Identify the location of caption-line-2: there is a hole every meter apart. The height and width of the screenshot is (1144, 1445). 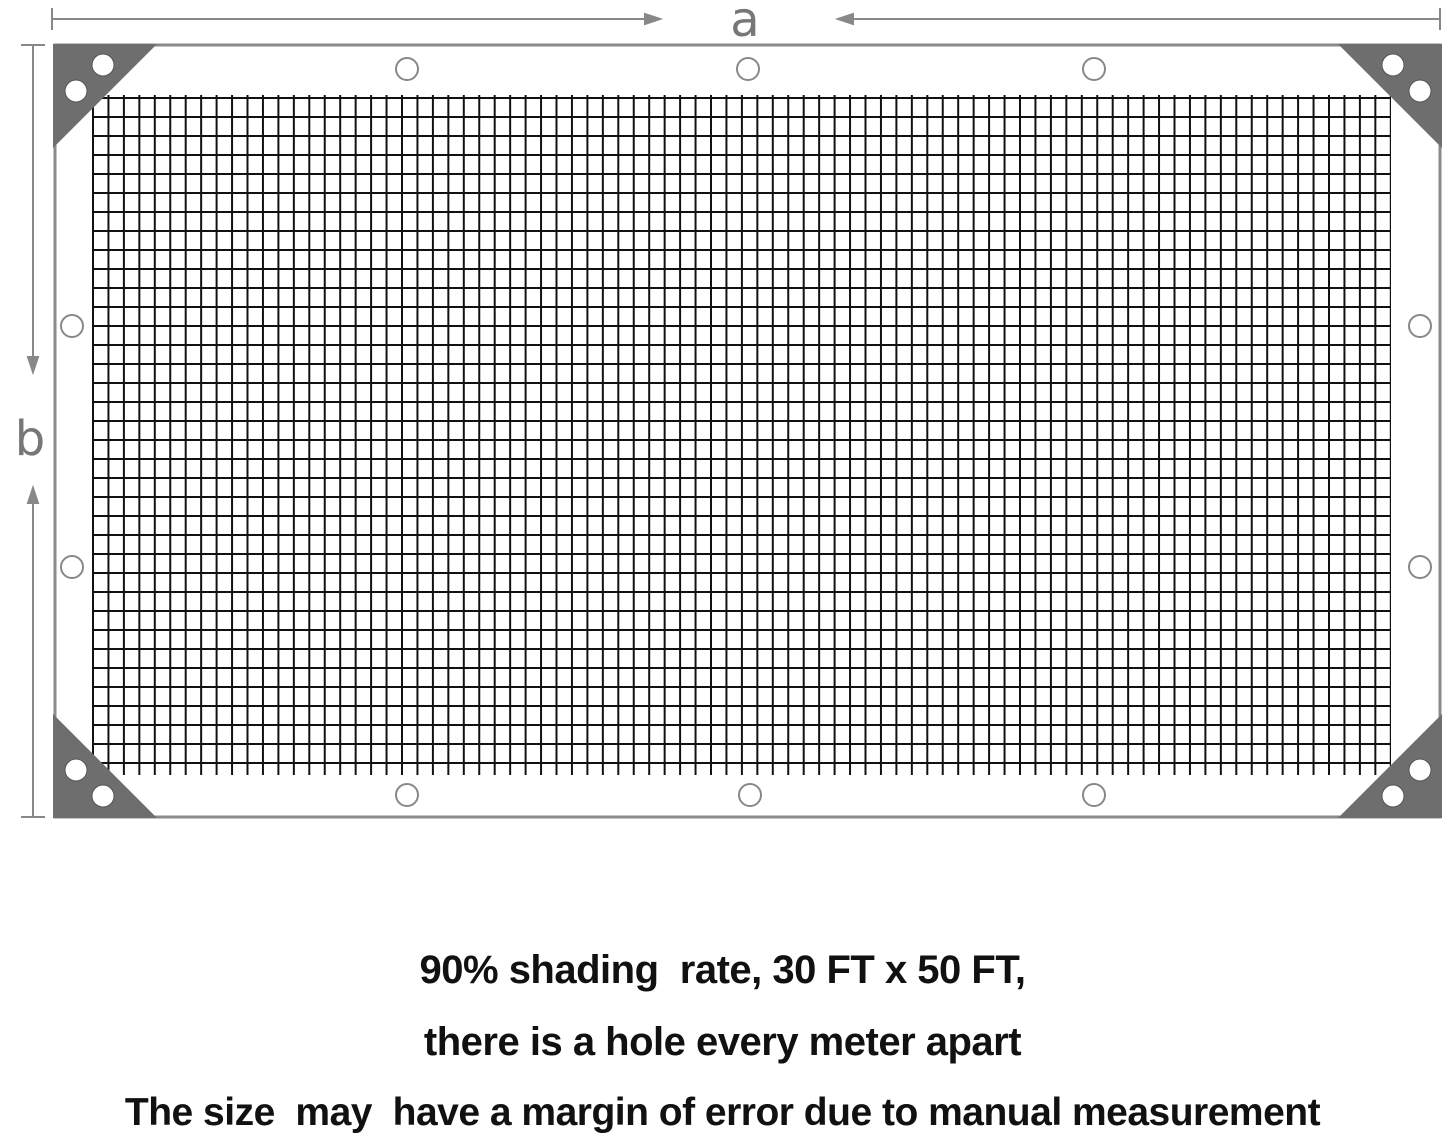
(722, 1042).